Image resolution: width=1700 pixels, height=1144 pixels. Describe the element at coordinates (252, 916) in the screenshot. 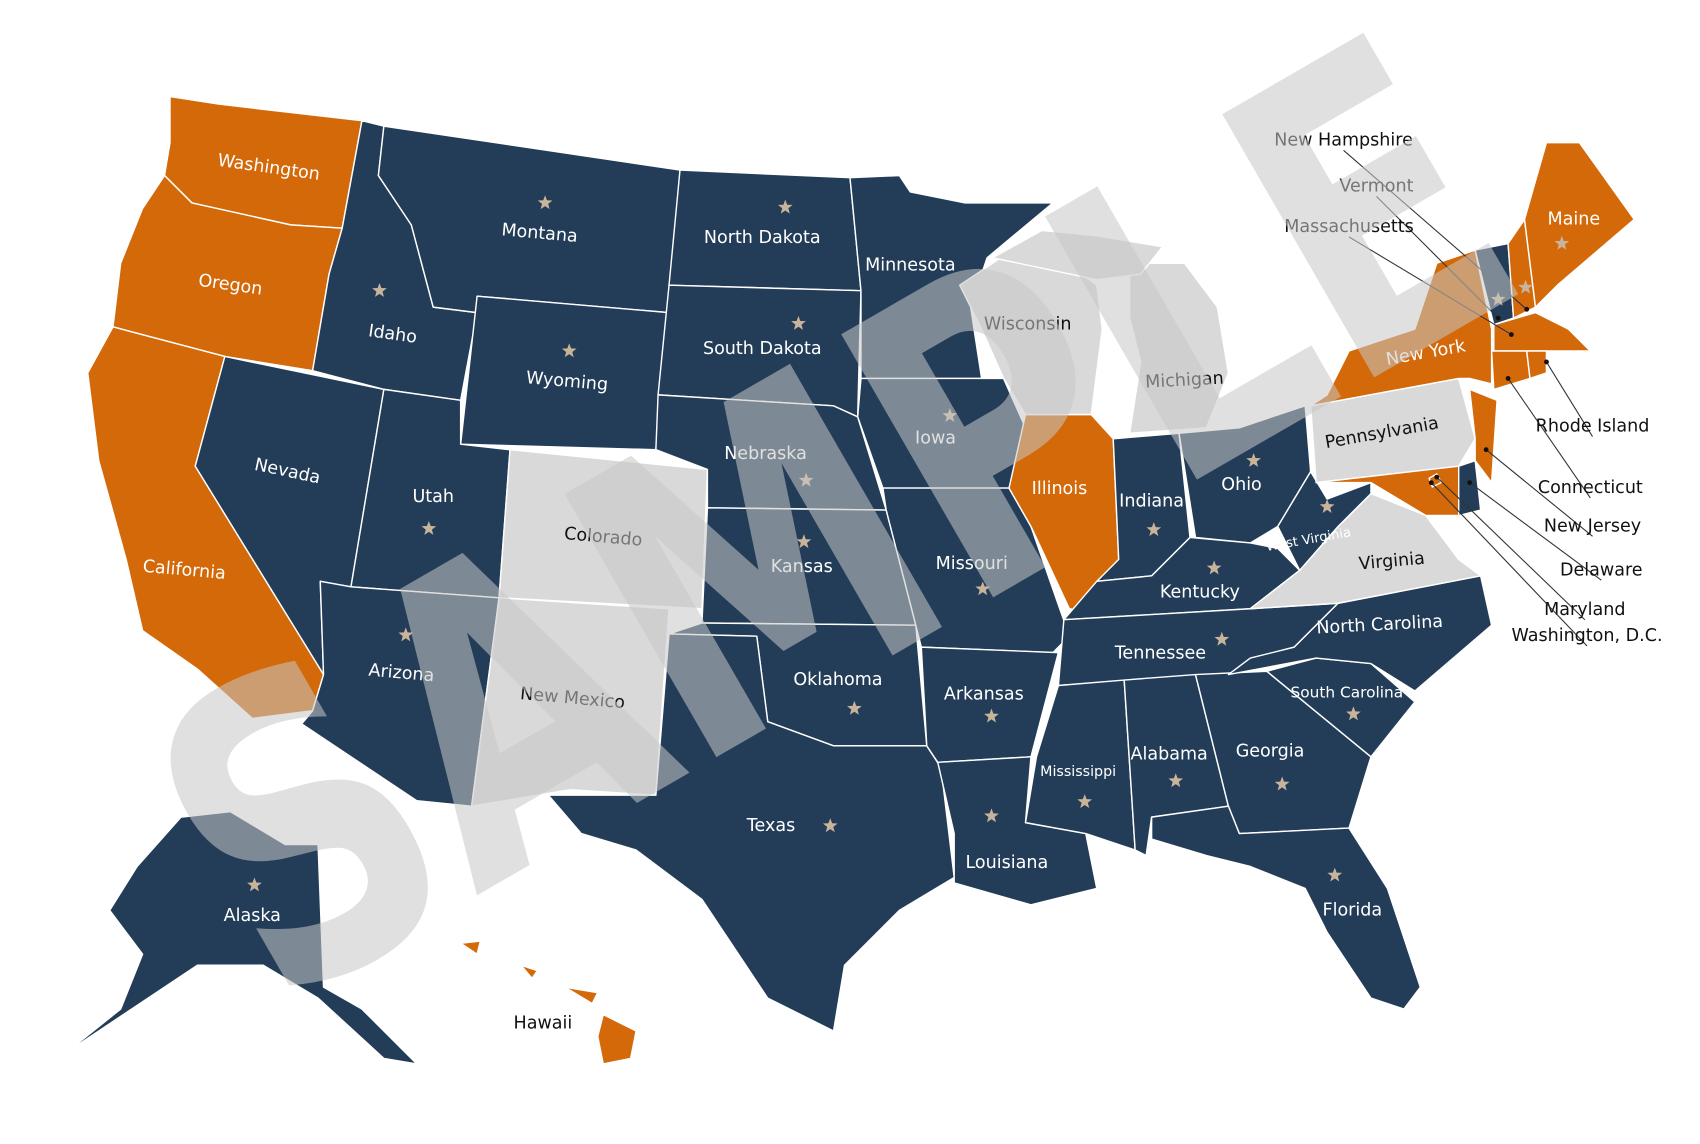

I see `state-label: Alaska` at that location.